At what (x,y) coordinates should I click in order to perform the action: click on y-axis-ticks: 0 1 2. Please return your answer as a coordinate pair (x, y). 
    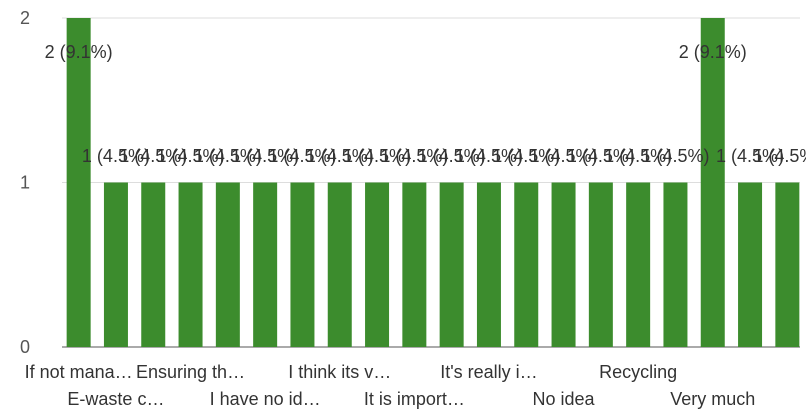
    Looking at the image, I should click on (25, 182).